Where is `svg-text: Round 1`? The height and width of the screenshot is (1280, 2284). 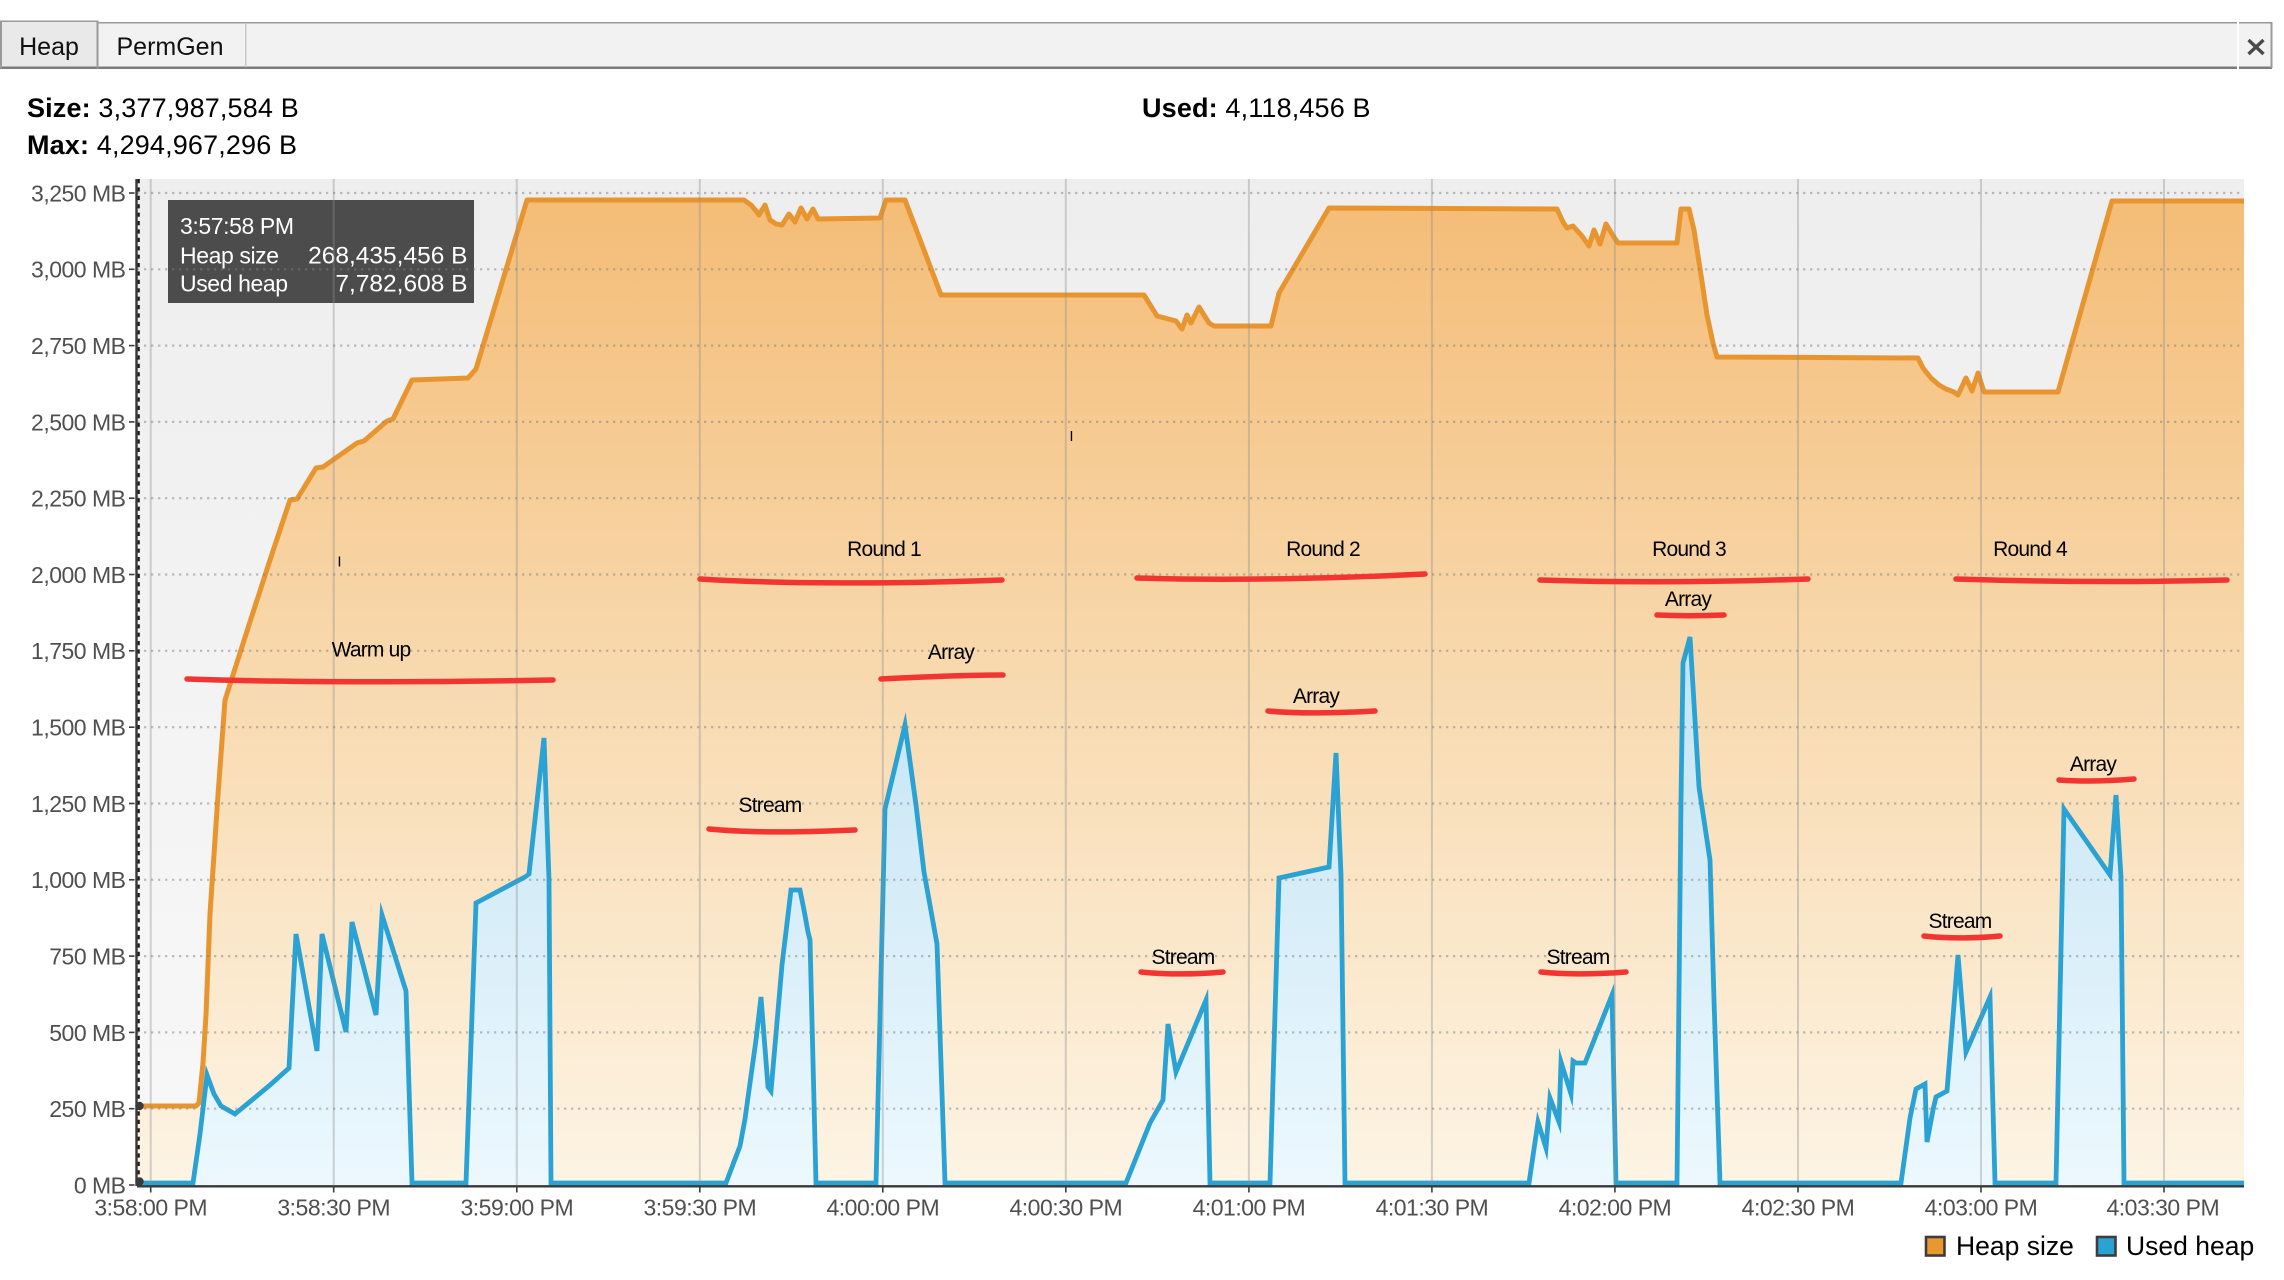
svg-text: Round 1 is located at coordinates (884, 549).